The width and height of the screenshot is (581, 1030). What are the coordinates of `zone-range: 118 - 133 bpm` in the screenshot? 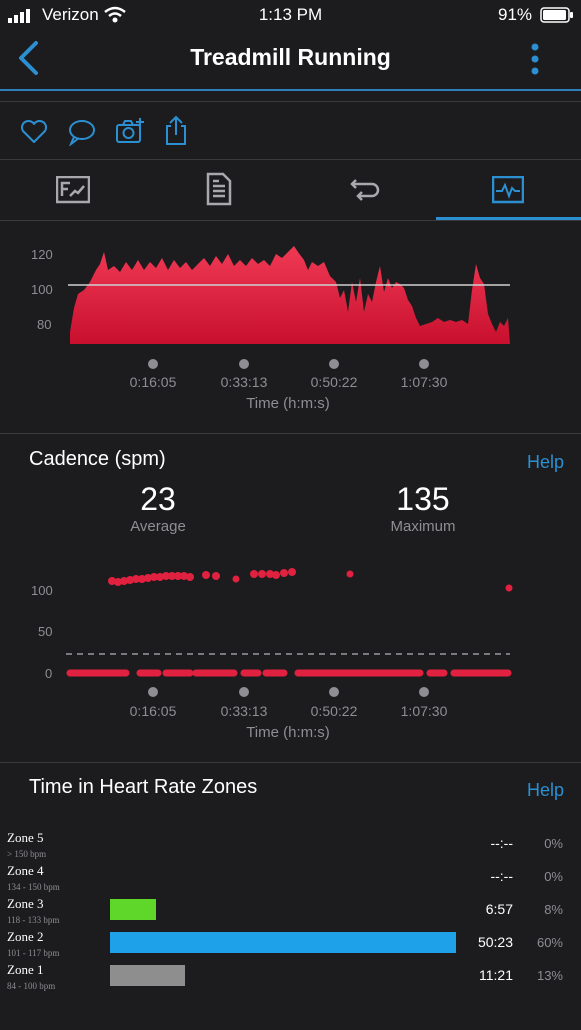 It's located at (33, 920).